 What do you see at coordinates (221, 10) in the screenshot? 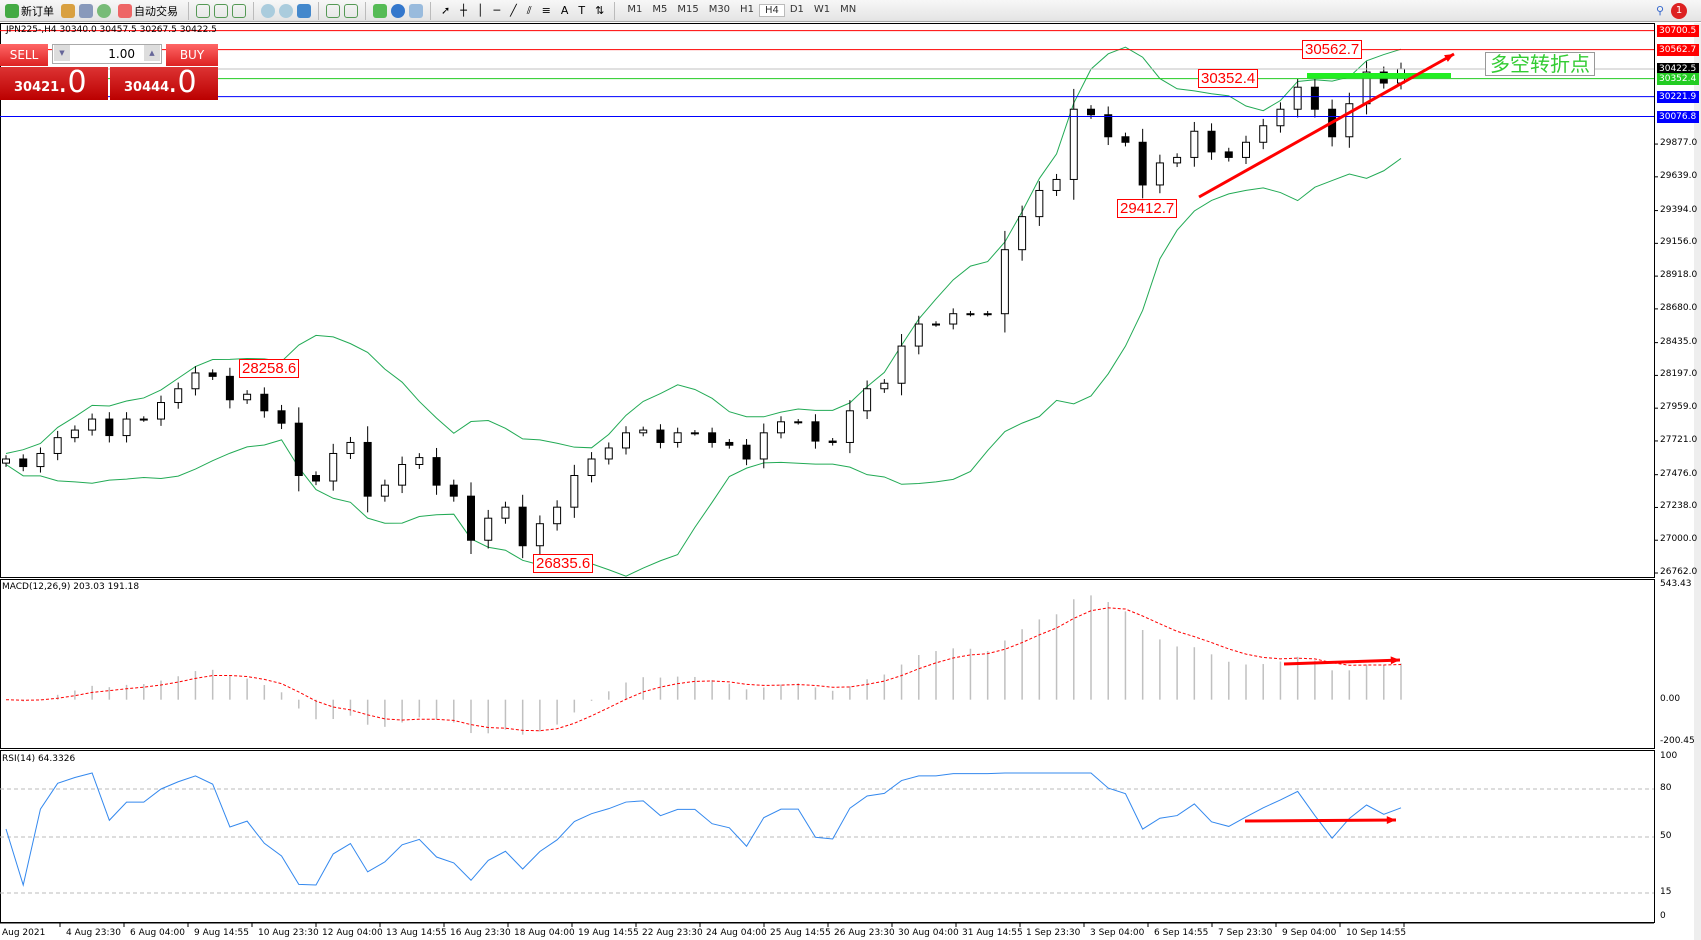
I see `candlestick-icon` at bounding box center [221, 10].